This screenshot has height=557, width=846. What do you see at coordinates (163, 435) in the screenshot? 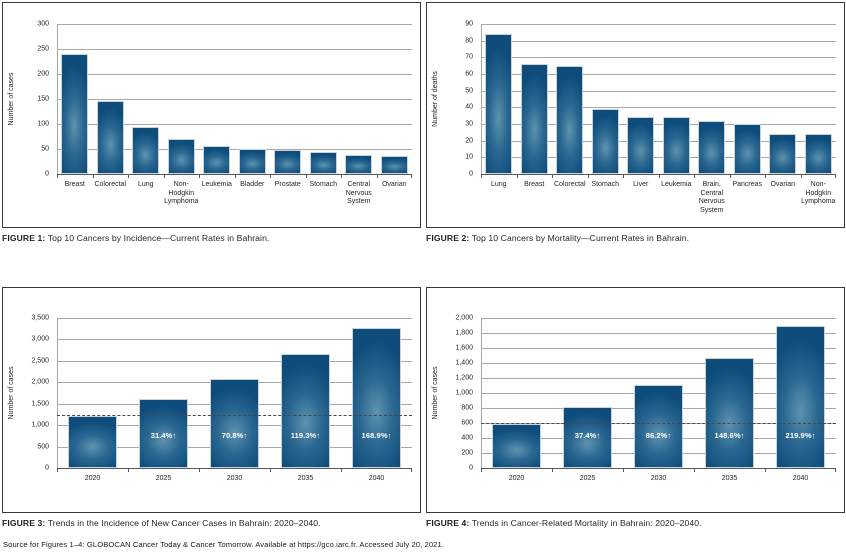
I see `bar-percent-label: 31.4%↑` at bounding box center [163, 435].